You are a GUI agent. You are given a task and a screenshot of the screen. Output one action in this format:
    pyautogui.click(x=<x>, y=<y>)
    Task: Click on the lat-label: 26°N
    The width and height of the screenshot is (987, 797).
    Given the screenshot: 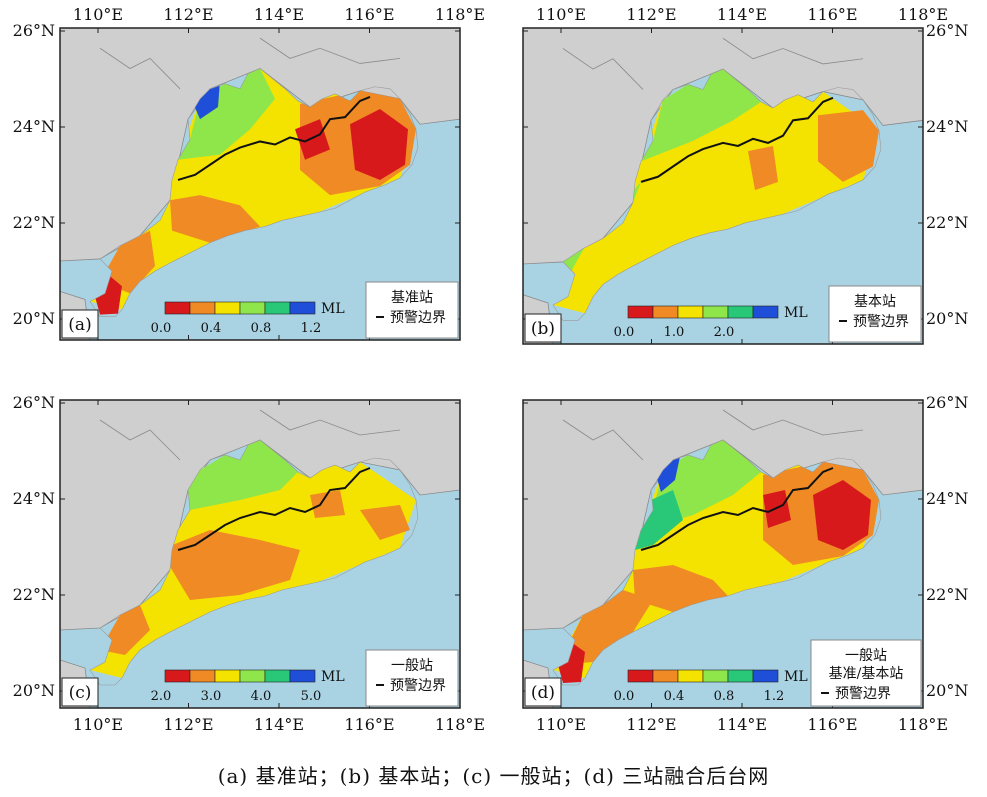 What is the action you would take?
    pyautogui.click(x=947, y=402)
    